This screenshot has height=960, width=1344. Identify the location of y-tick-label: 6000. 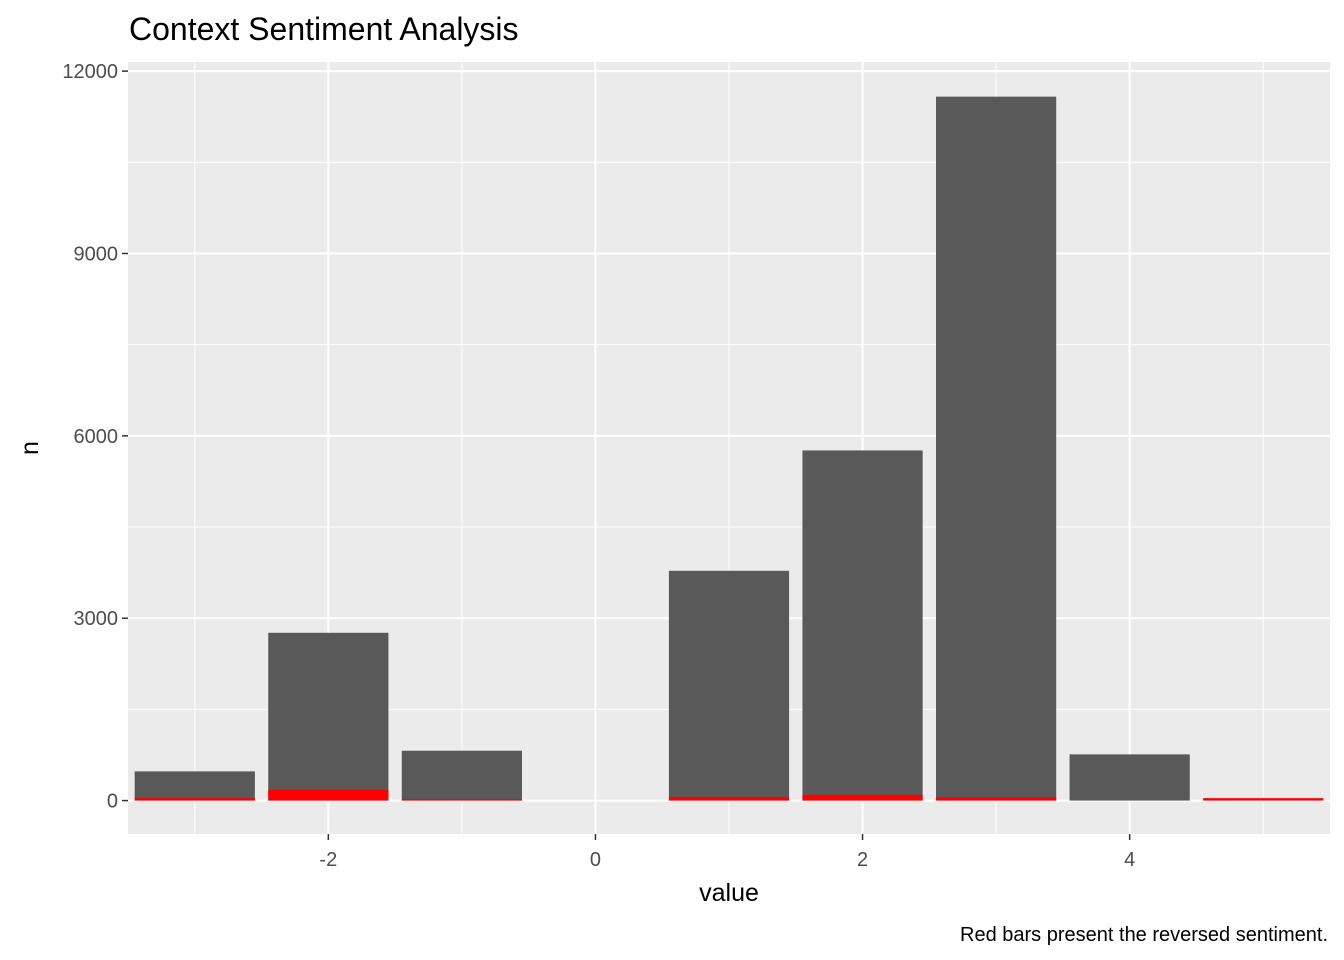
(96, 437).